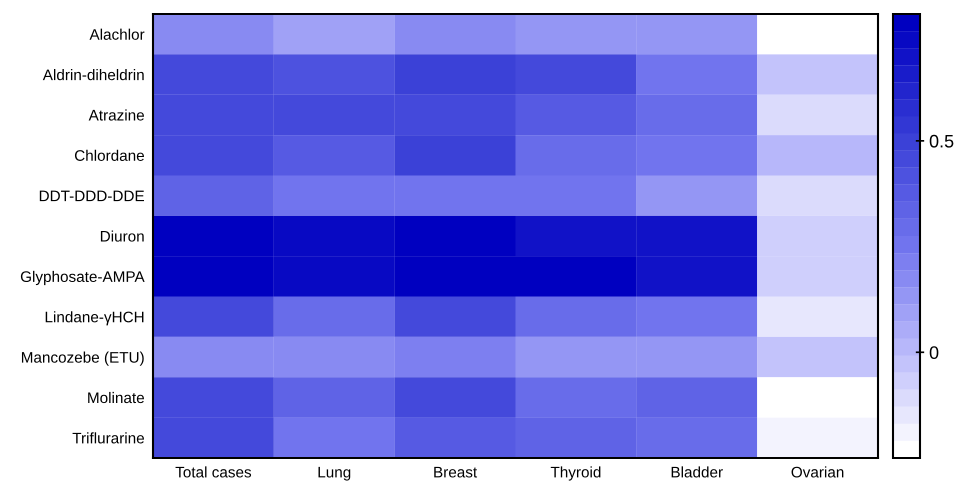 The width and height of the screenshot is (956, 481). I want to click on y-tick-label: Diuron, so click(122, 236).